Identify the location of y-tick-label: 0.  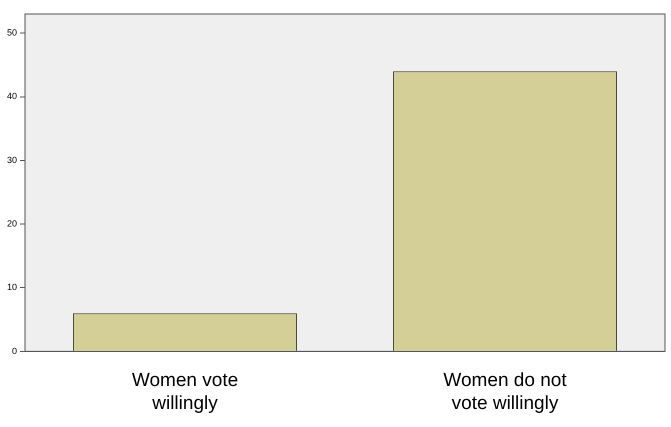
(15, 351).